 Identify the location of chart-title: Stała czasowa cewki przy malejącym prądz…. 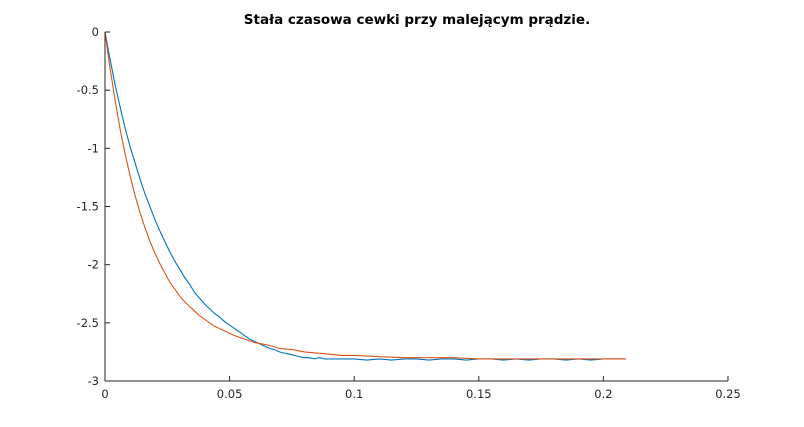
(417, 20).